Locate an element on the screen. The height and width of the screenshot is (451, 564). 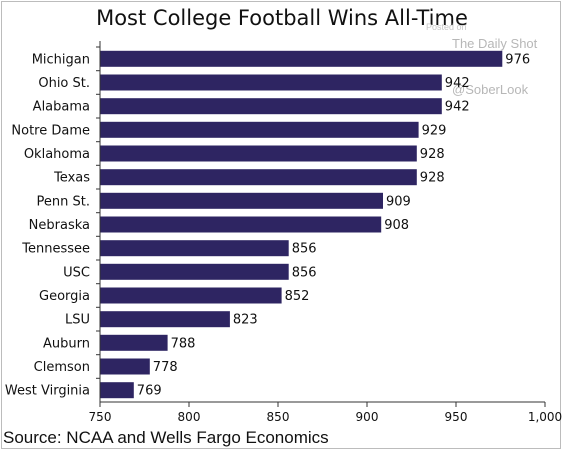
bar-michigan is located at coordinates (301, 58).